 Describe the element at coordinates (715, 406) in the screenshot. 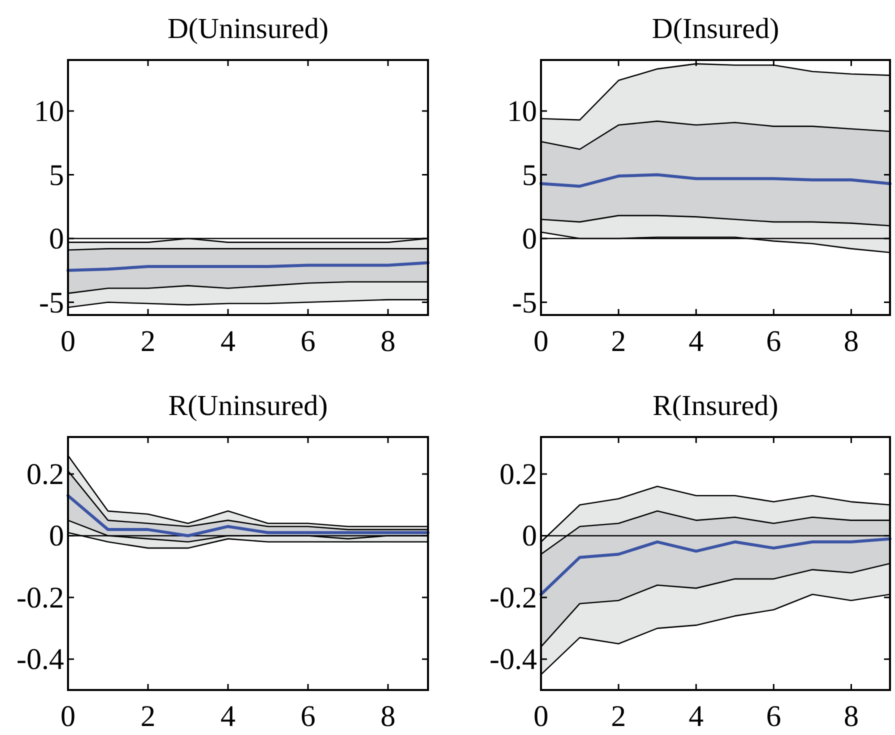

I see `chart-title: R(Insured)` at that location.